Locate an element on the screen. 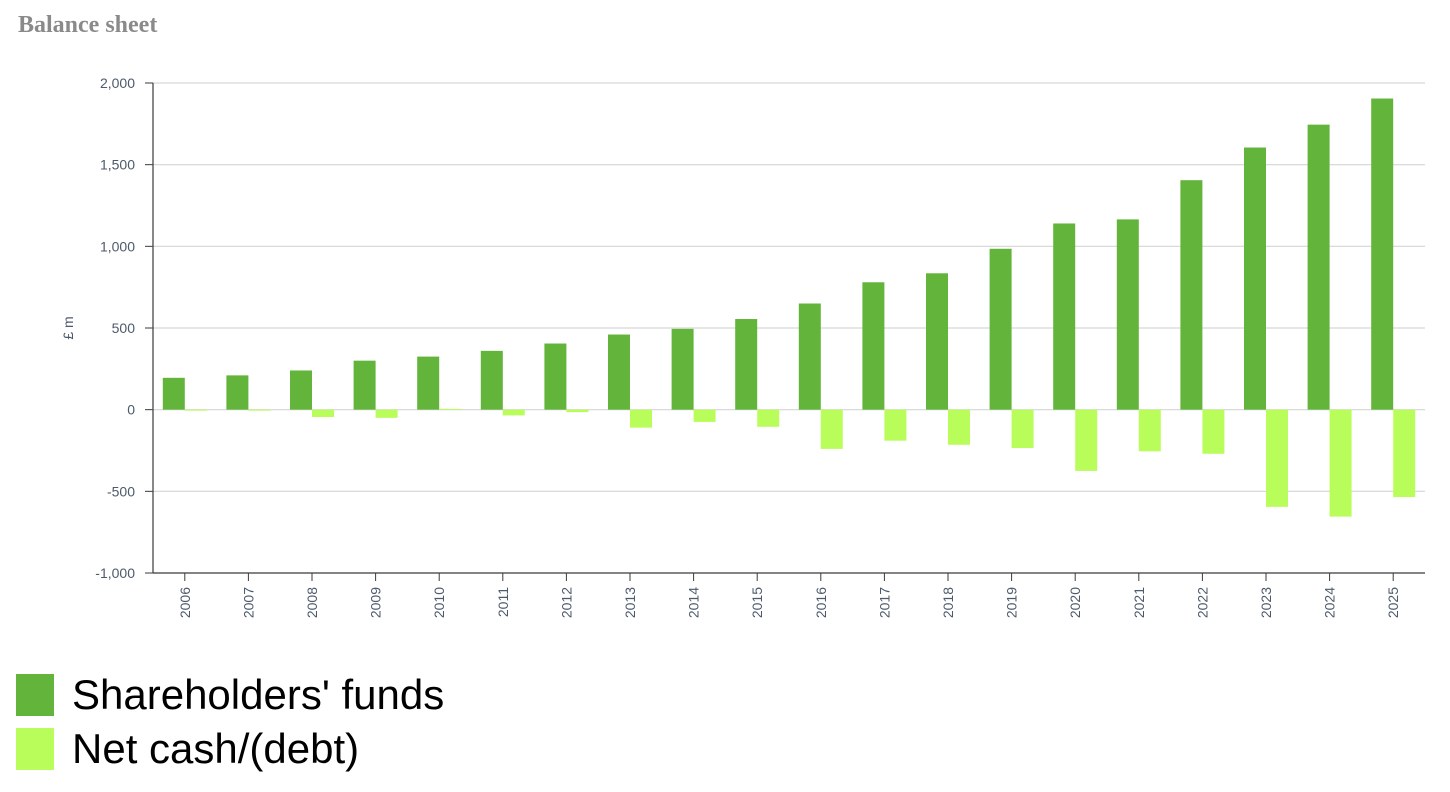  bar-net-cash-debt-2017 is located at coordinates (895, 425).